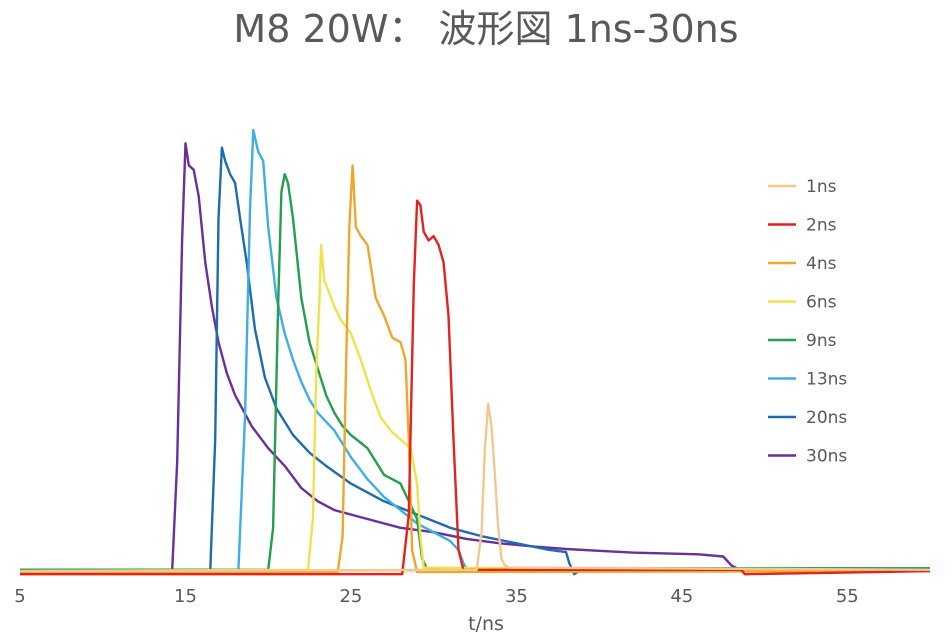 This screenshot has width=952, height=641. I want to click on legend-item-30ns: 30ns, so click(807, 457).